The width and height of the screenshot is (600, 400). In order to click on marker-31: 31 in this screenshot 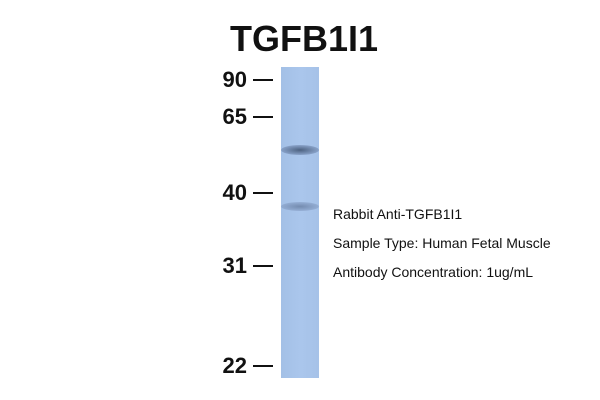, I will do `click(237, 266)`.